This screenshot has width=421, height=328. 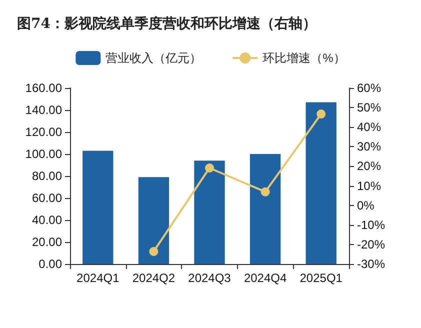 I want to click on x-tick-label: 2024Q4, so click(x=265, y=278).